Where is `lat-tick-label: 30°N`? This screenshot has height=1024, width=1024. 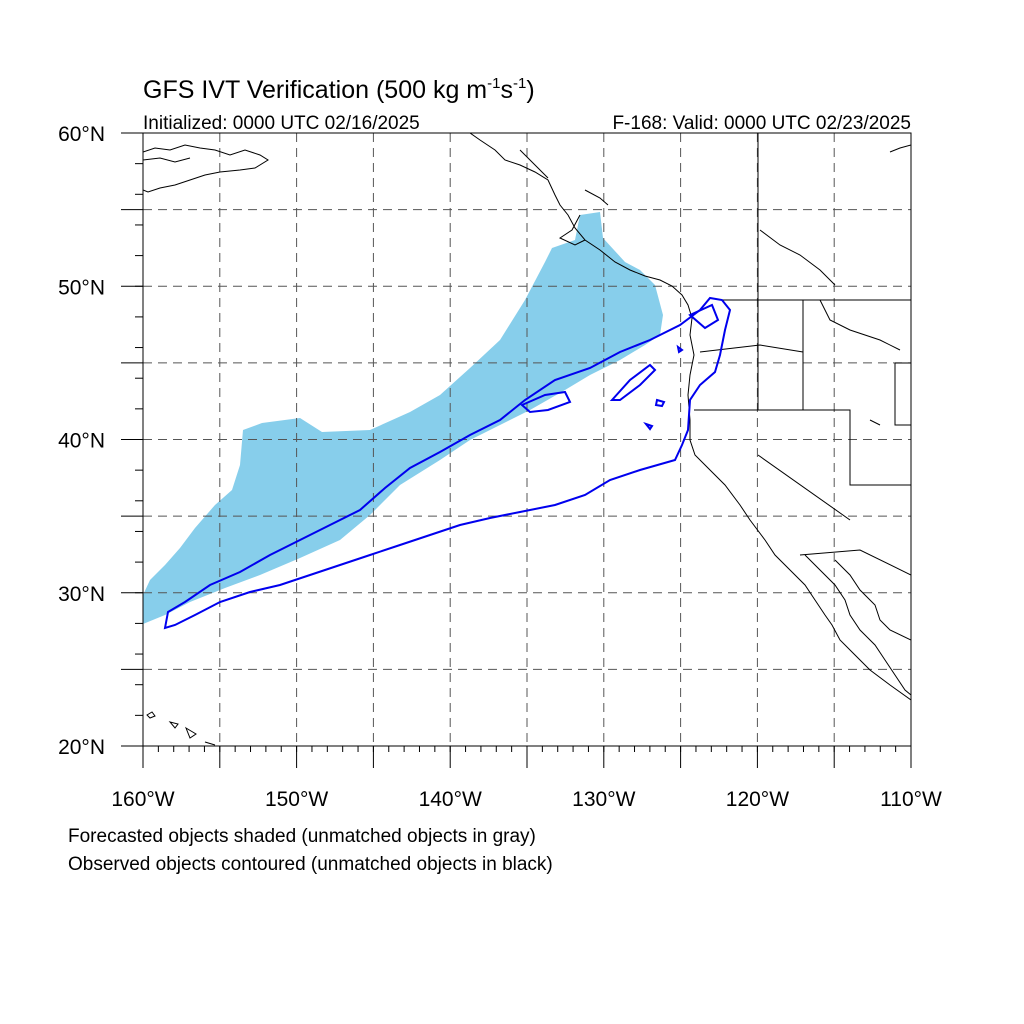
lat-tick-label: 30°N is located at coordinates (81, 594).